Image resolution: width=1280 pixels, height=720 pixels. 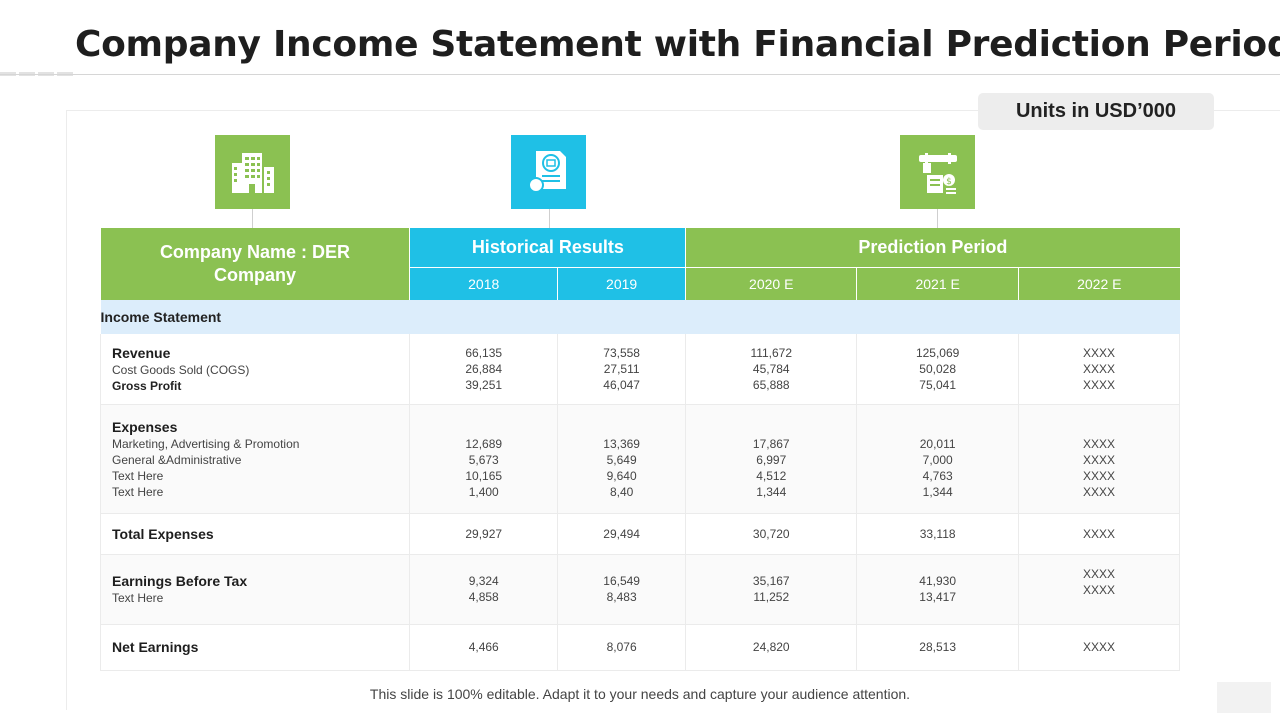 What do you see at coordinates (771, 589) in the screenshot?
I see `value-cell: 35,167 11,252` at bounding box center [771, 589].